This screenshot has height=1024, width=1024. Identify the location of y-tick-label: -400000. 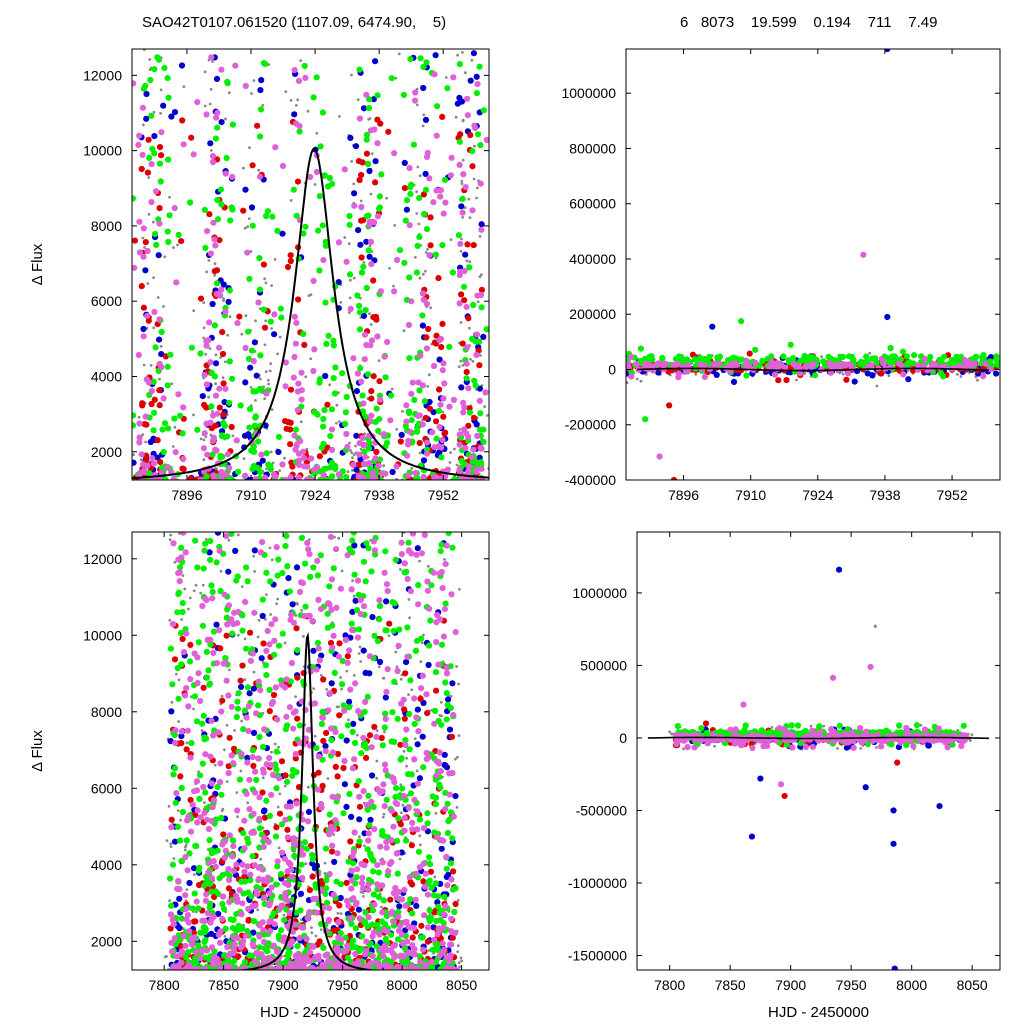
(591, 480).